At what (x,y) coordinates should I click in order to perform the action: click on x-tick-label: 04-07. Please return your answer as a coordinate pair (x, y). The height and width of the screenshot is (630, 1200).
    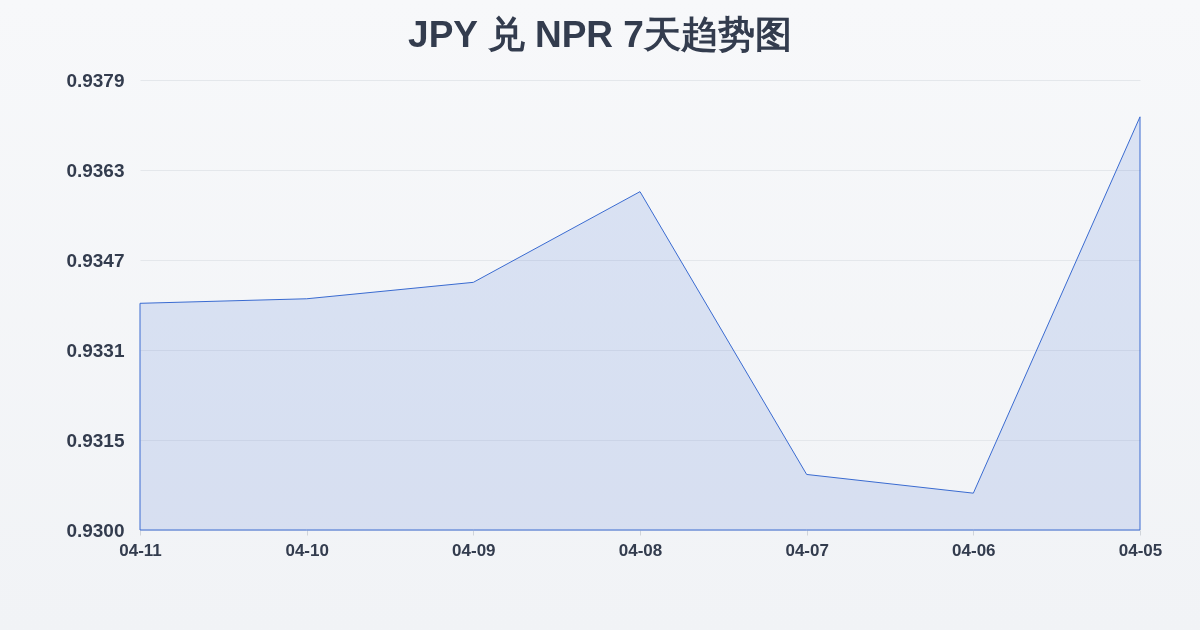
    Looking at the image, I should click on (807, 550).